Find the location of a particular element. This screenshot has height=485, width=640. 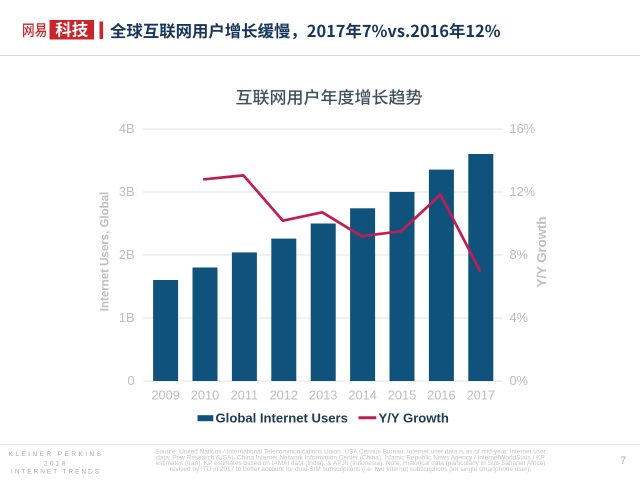

svg-text: 3B is located at coordinates (127, 191).